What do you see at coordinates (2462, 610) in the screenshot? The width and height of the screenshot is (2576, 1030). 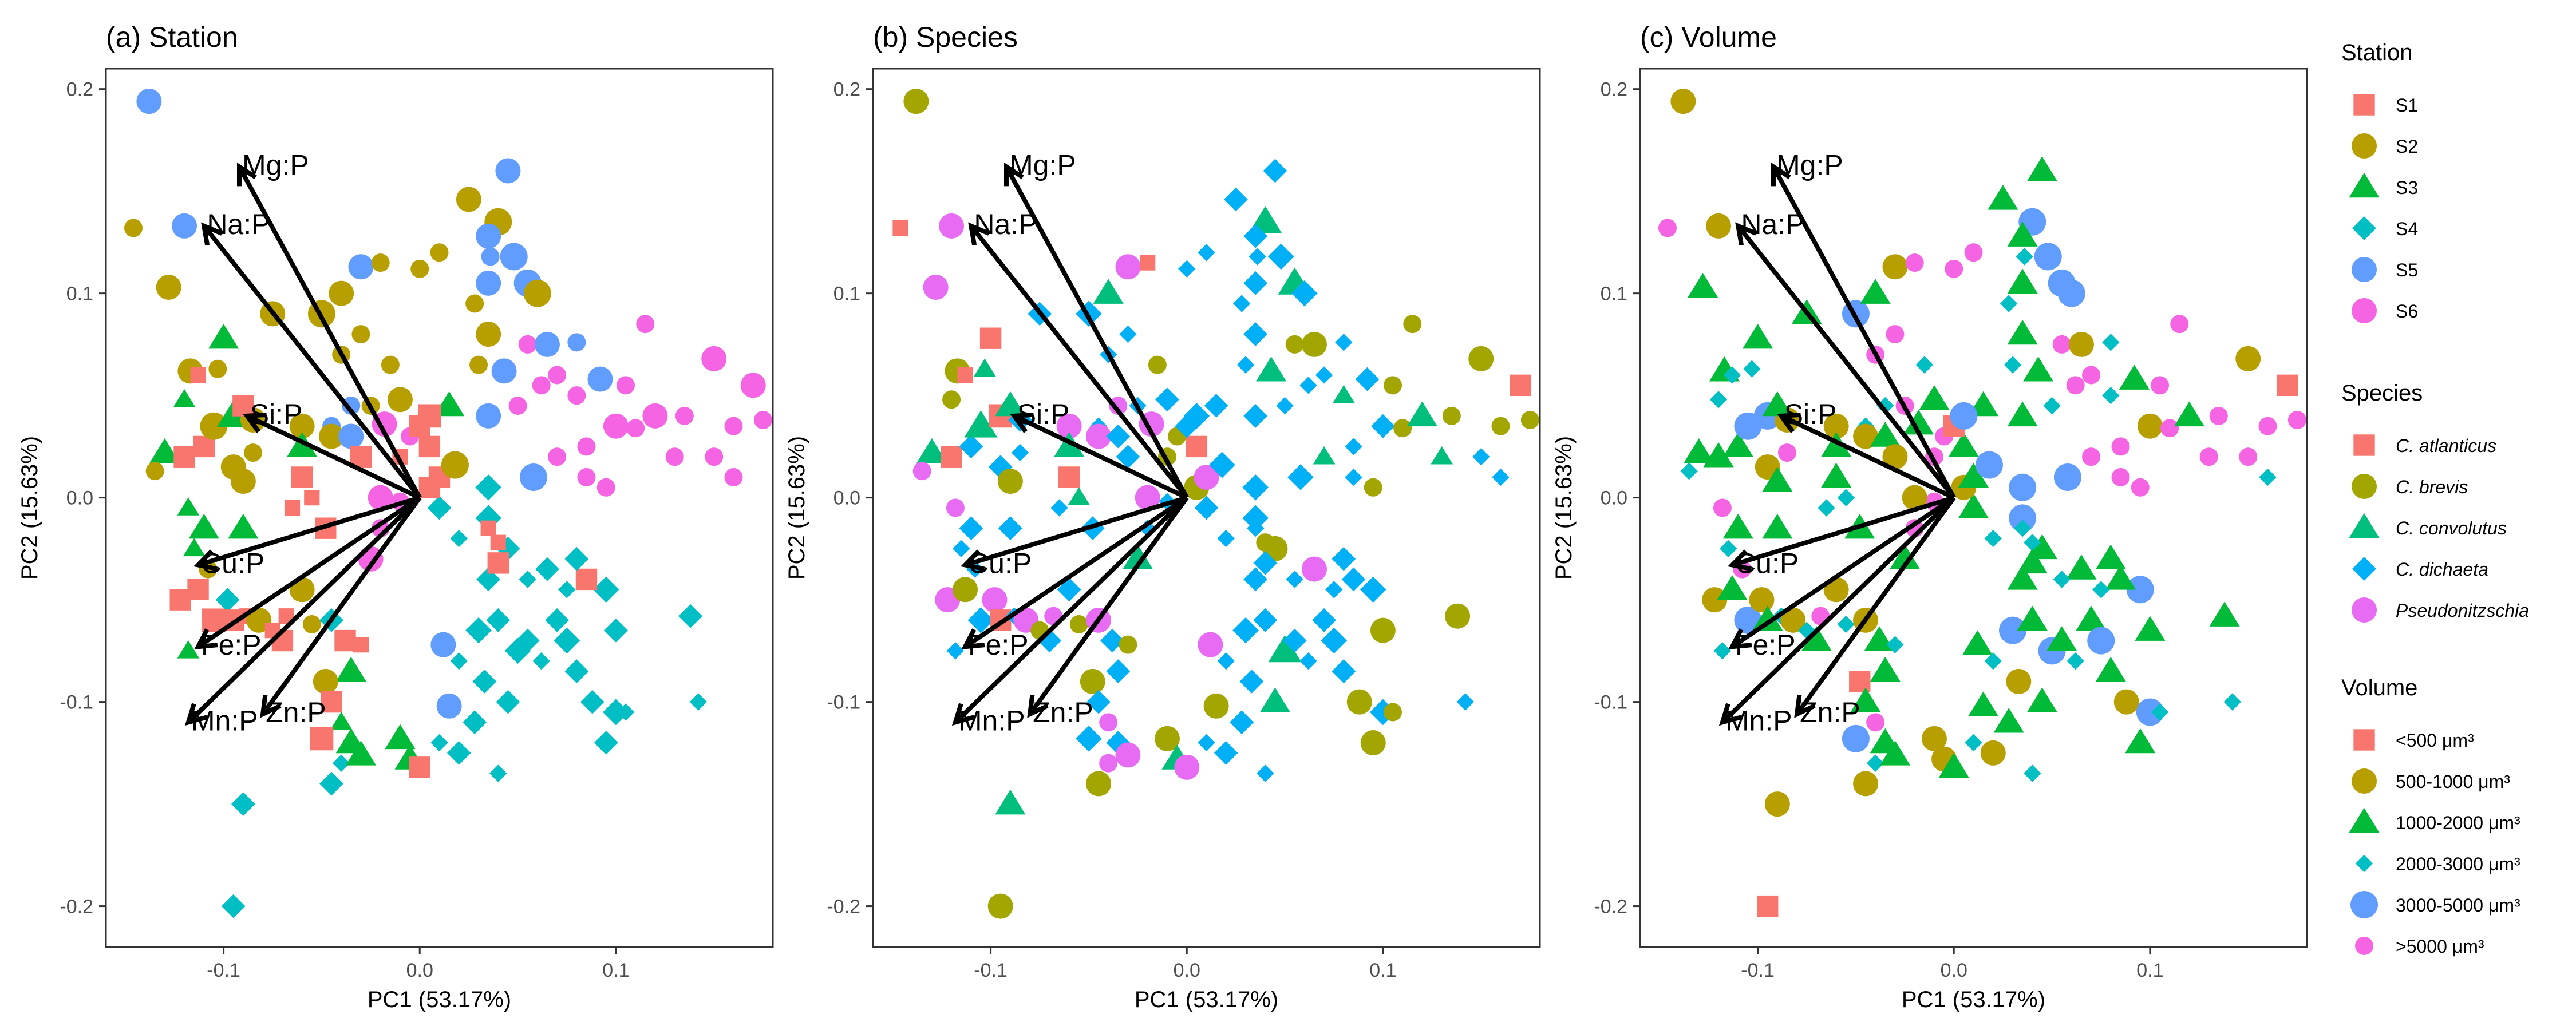 I see `legend-label: Pseudonitzschia` at bounding box center [2462, 610].